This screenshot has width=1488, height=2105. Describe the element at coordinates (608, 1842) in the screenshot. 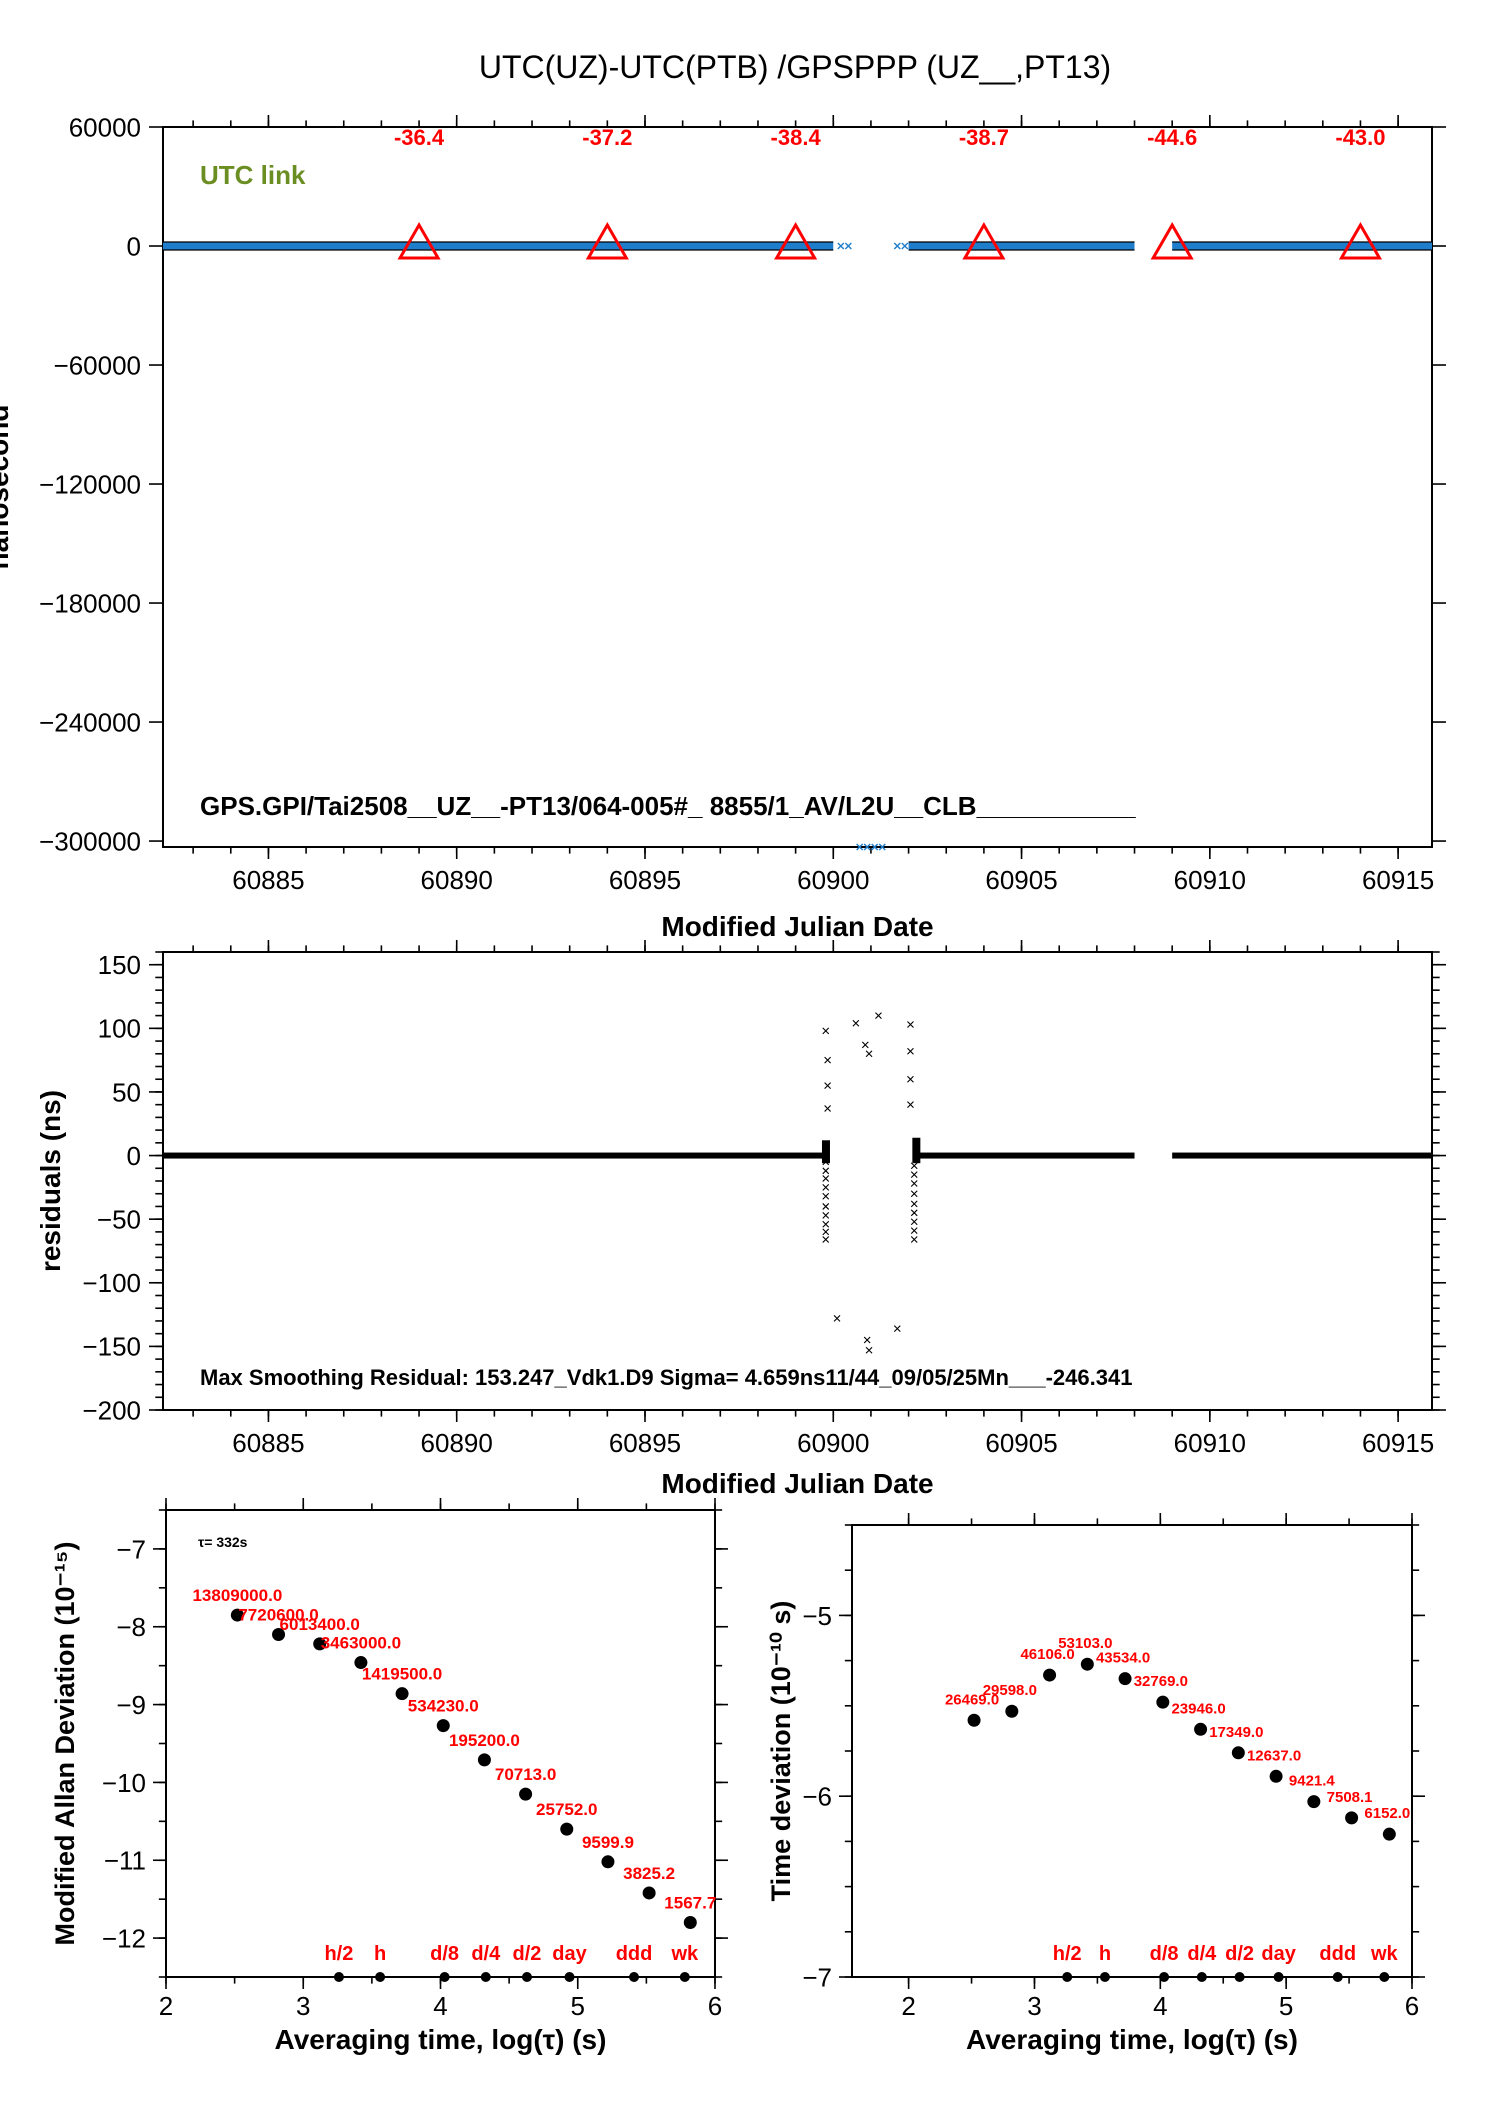

I see `deviation-point-label: 9599.9` at that location.